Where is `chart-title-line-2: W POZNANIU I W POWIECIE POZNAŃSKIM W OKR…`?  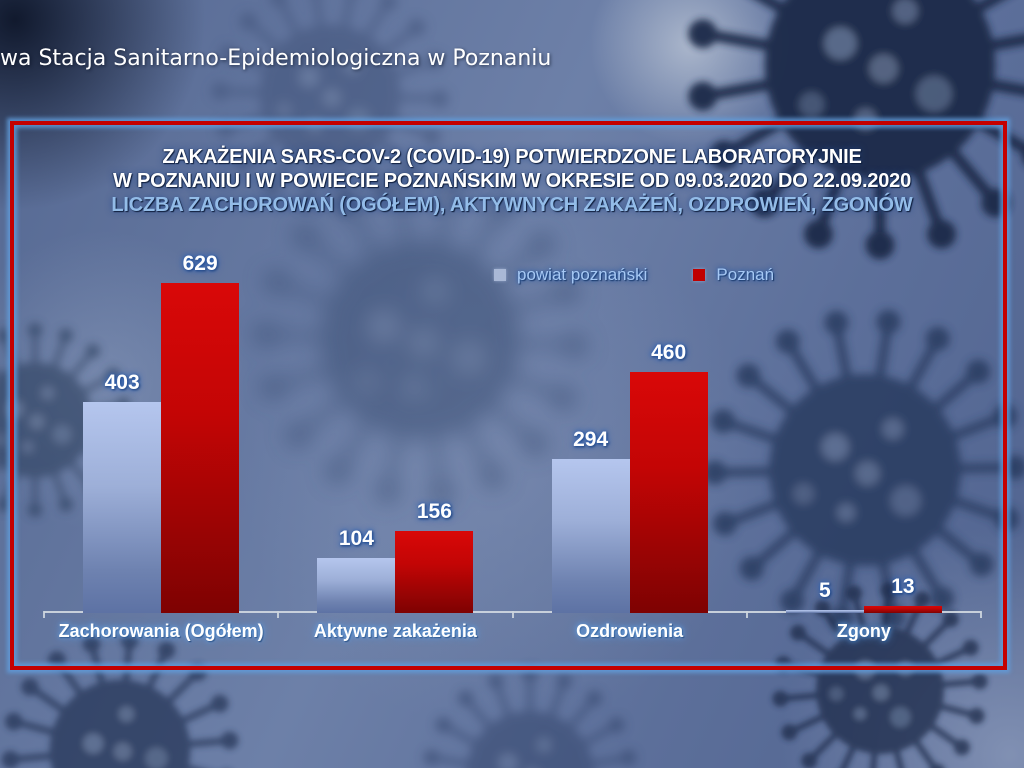
chart-title-line-2: W POZNANIU I W POWIECIE POZNAŃSKIM W OKR… is located at coordinates (512, 181).